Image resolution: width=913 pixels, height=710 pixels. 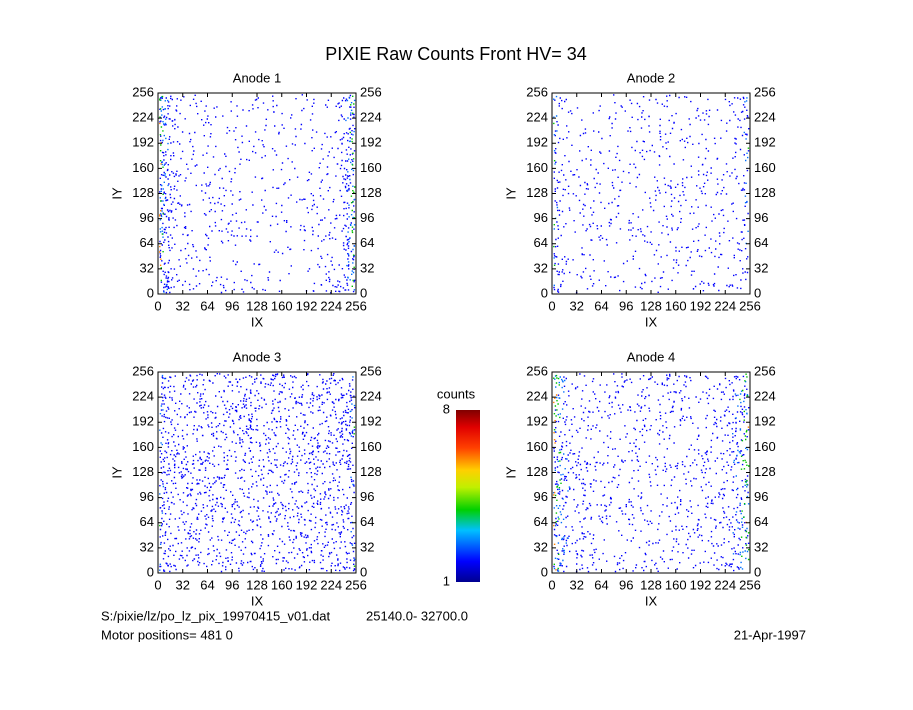 I want to click on y2-tick-label: 192, so click(x=371, y=421).